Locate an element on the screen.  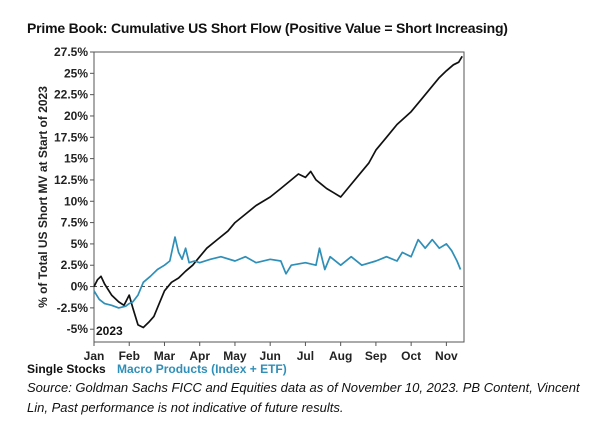
x-tick-label: Nov is located at coordinates (446, 356).